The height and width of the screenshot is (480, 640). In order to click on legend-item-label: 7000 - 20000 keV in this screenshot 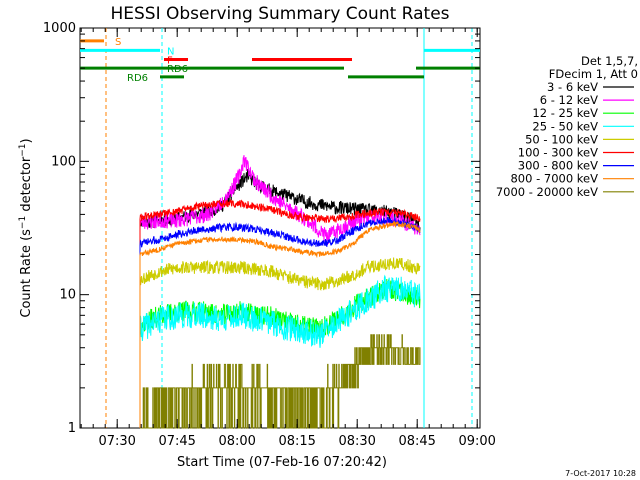, I will do `click(547, 192)`.